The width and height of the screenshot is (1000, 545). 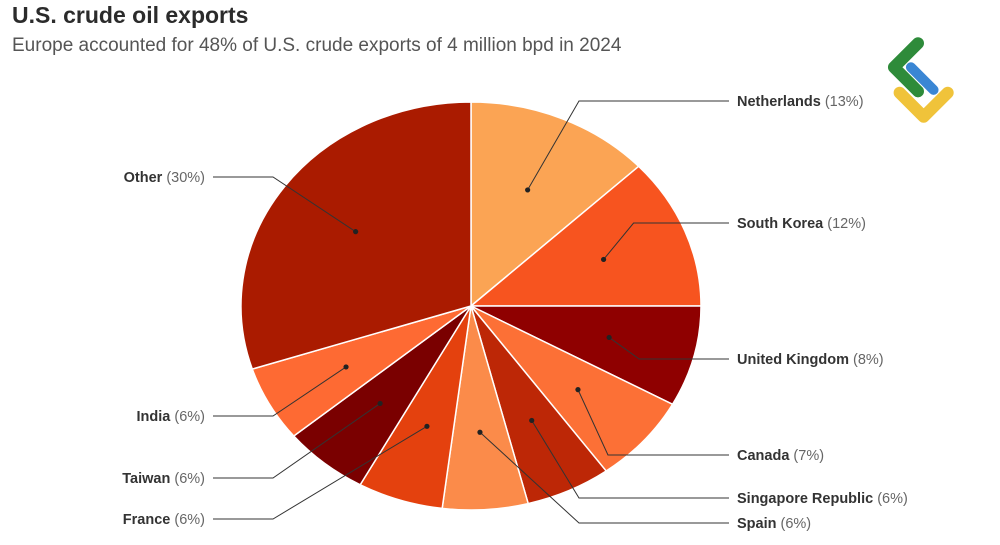 What do you see at coordinates (280, 391) in the screenshot?
I see `leader-line-india` at bounding box center [280, 391].